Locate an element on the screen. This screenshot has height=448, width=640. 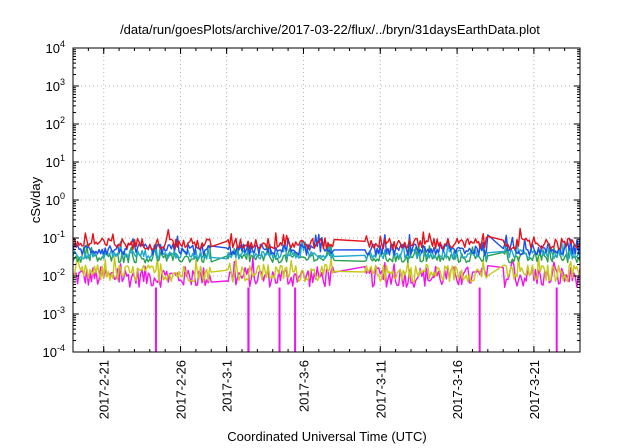
y-tick-label: 10⁻² is located at coordinates (54, 275).